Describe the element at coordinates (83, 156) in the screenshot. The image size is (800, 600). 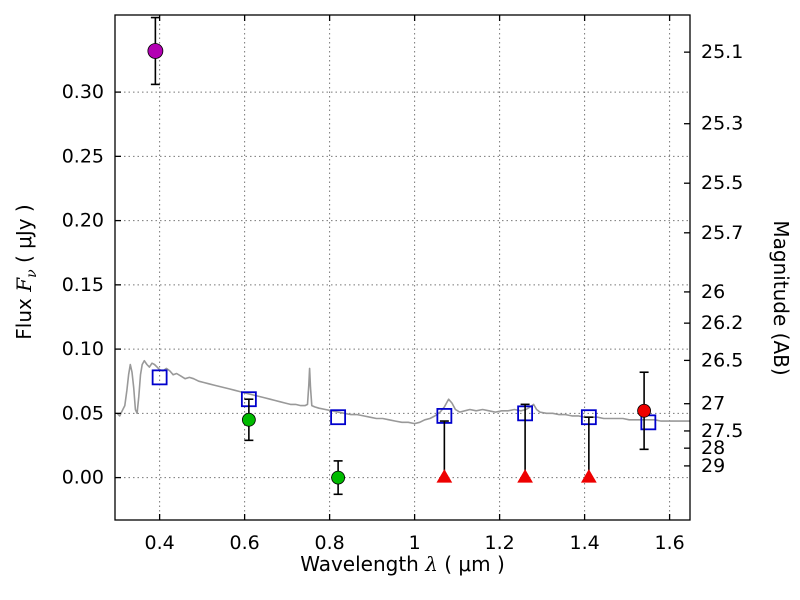
I see `y-left-tick-label: 0.25` at that location.